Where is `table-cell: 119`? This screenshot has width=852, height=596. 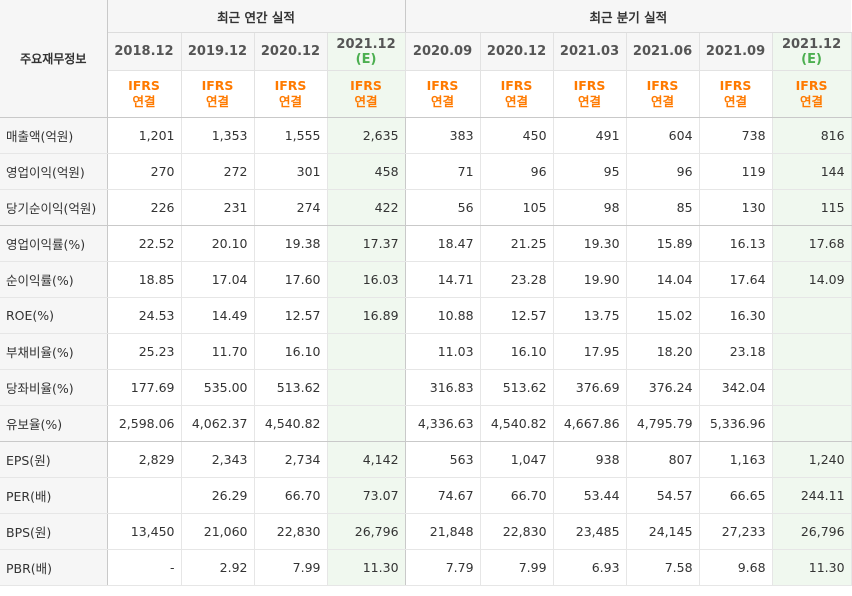 table-cell: 119 is located at coordinates (736, 171).